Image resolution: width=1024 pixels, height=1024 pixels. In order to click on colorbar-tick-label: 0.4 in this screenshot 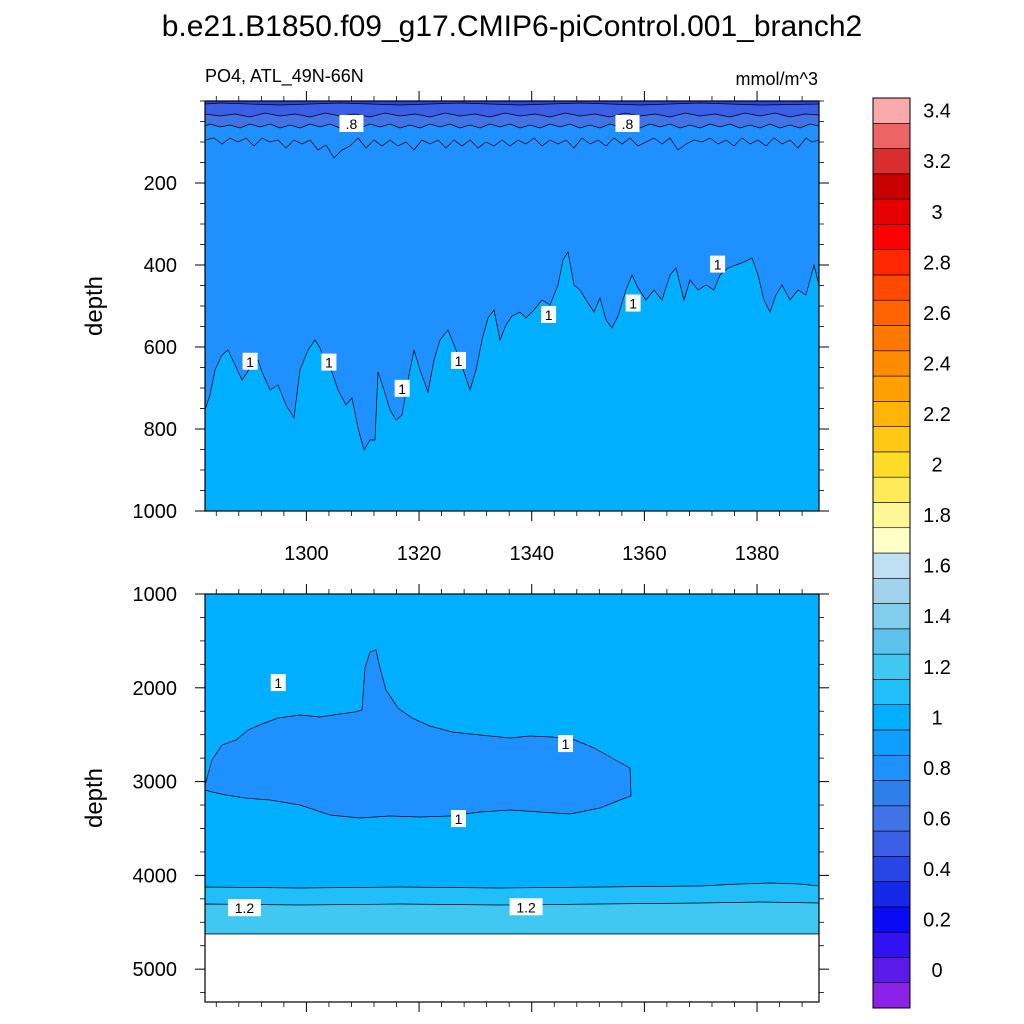, I will do `click(937, 870)`.